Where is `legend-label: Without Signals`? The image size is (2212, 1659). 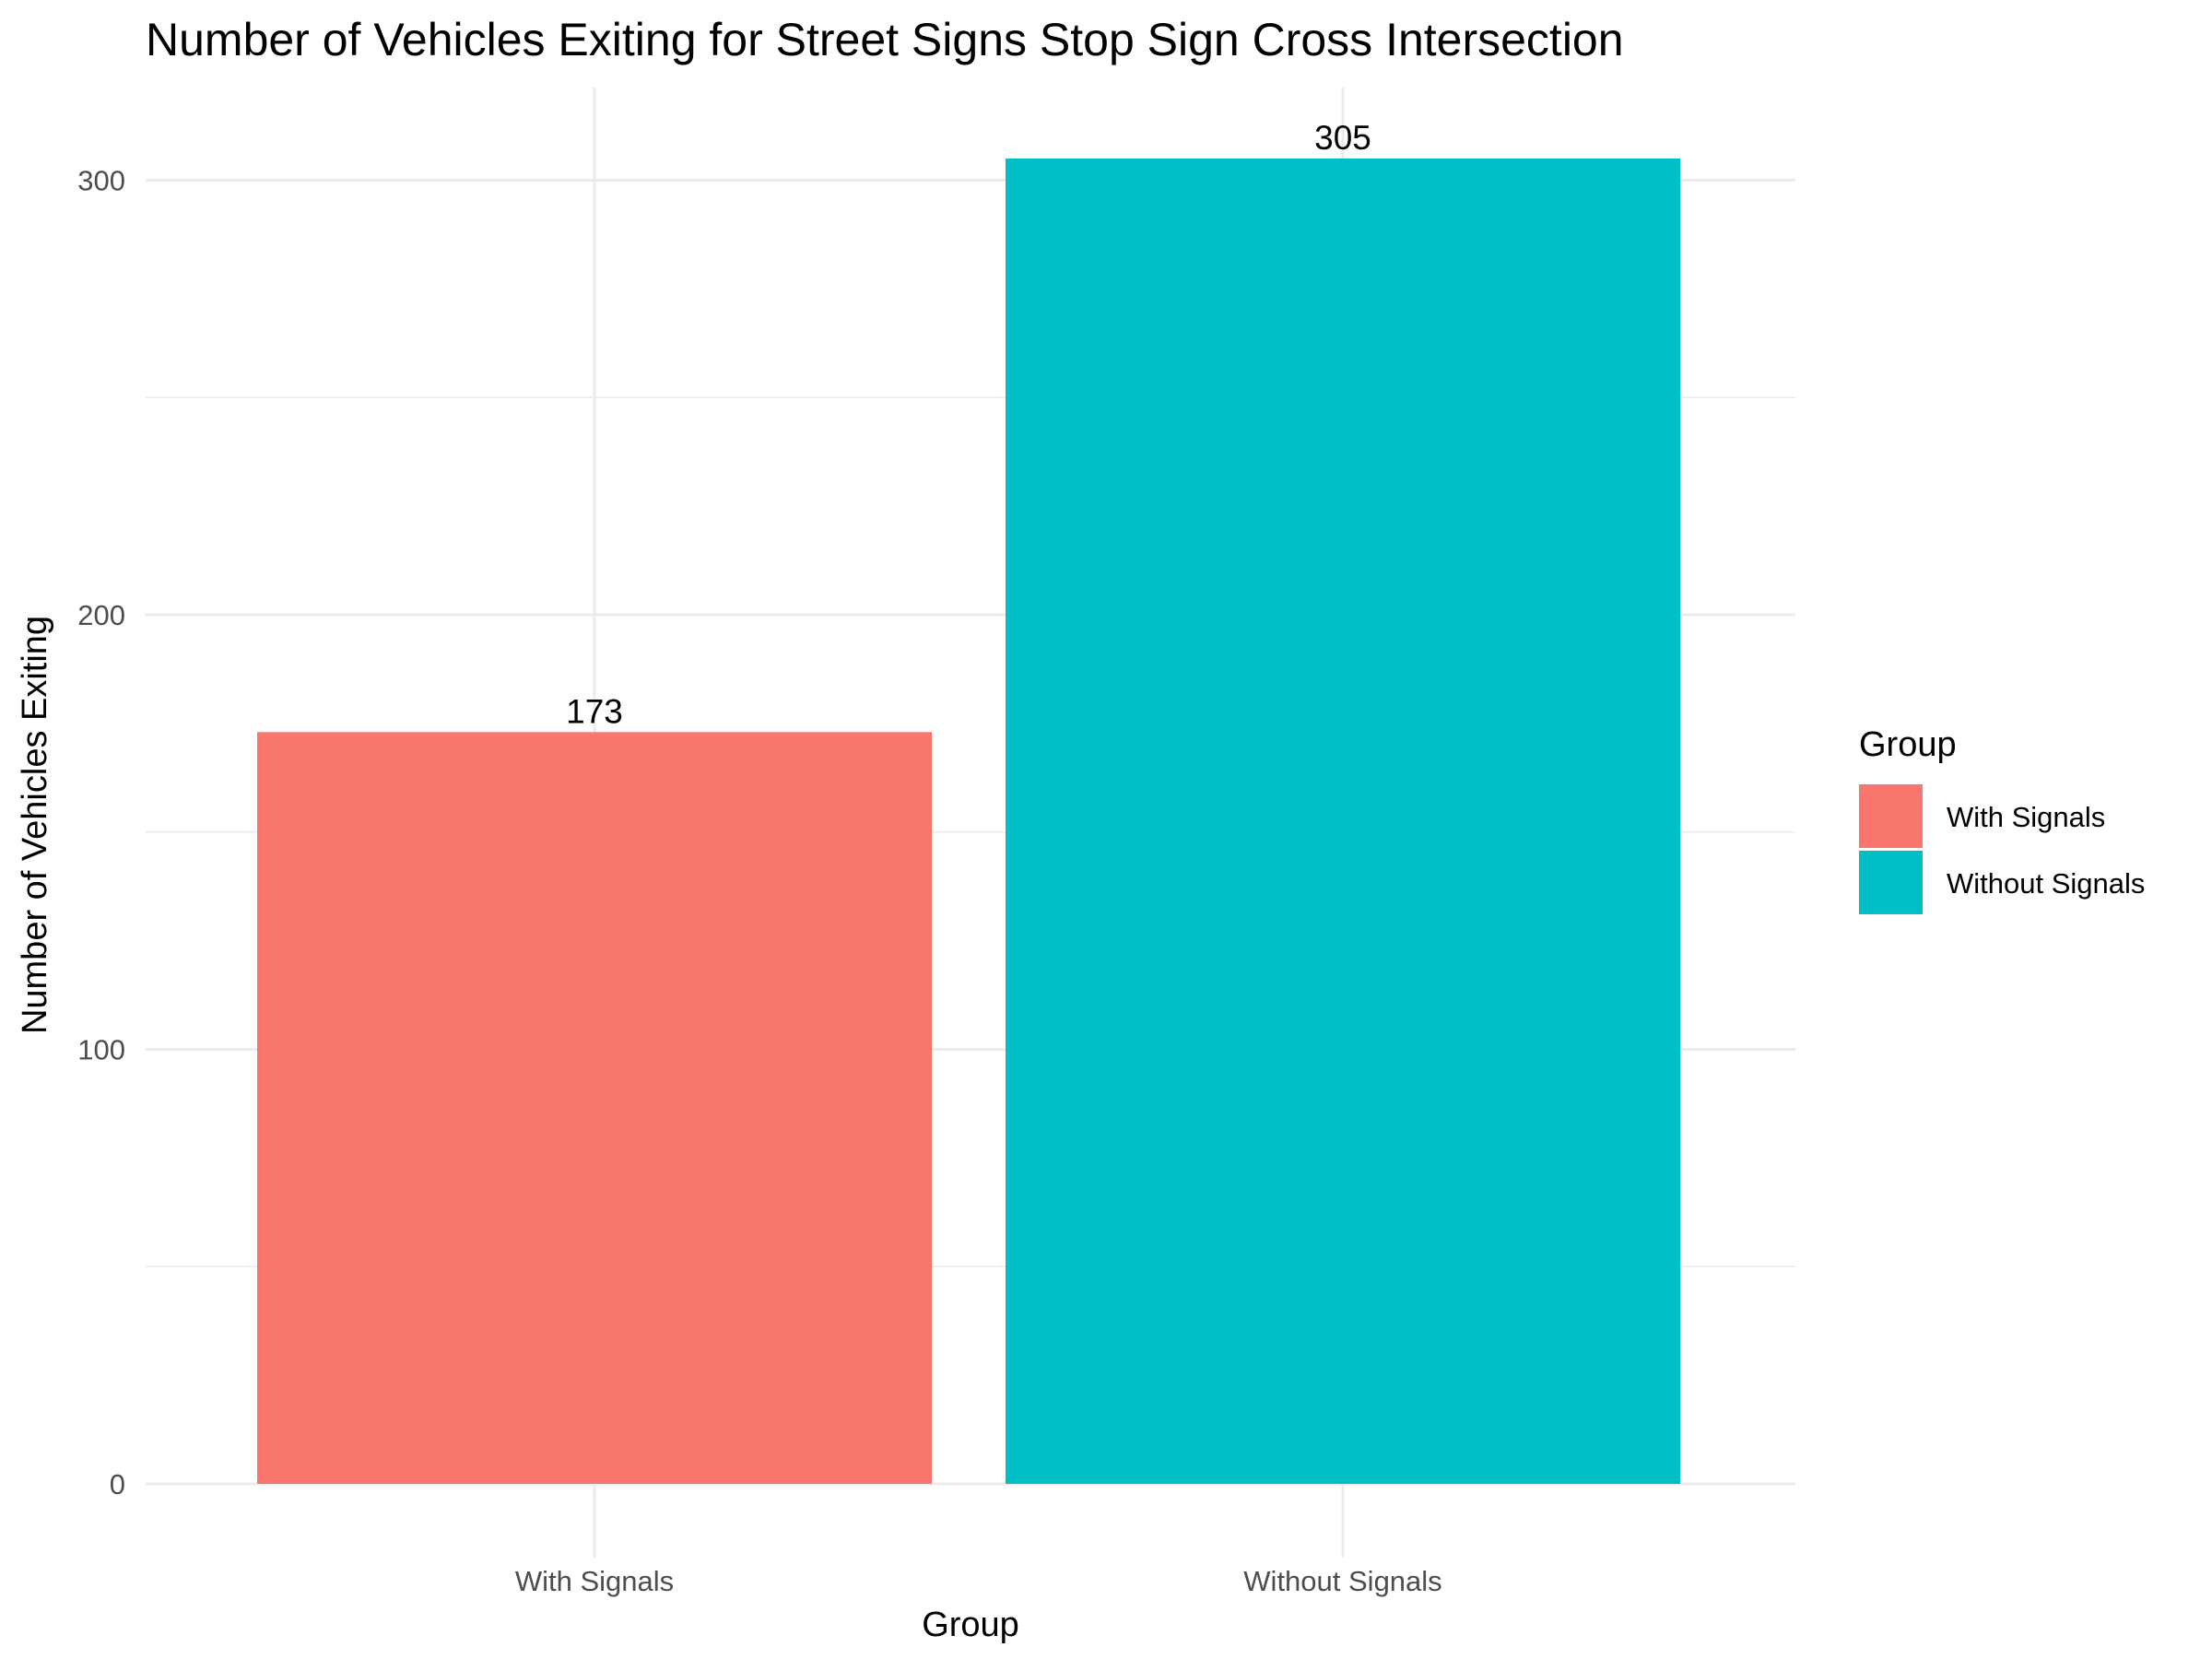
legend-label: Without Signals is located at coordinates (2046, 883).